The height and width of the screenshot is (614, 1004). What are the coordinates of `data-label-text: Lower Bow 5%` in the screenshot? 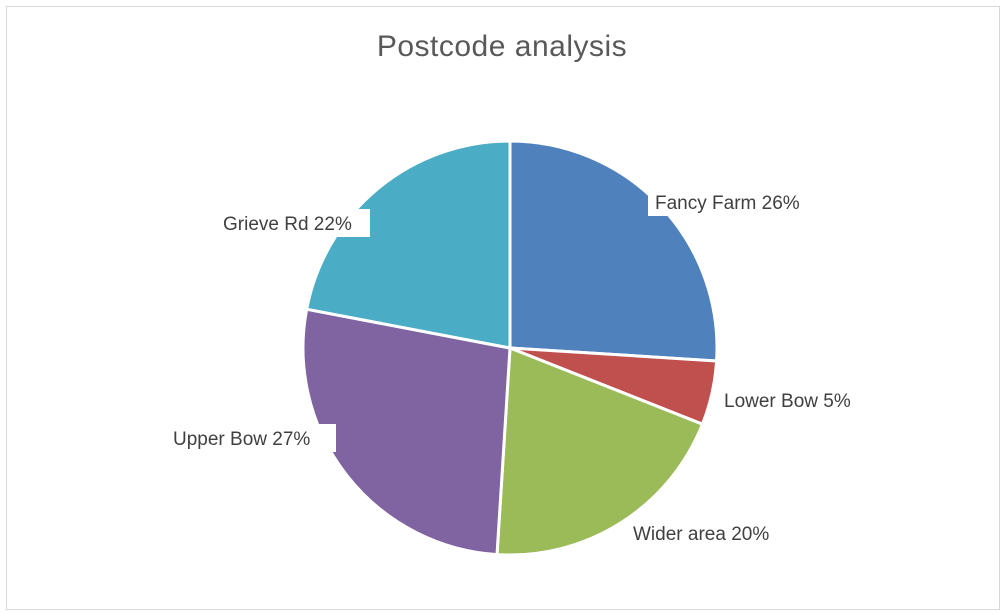 It's located at (787, 401).